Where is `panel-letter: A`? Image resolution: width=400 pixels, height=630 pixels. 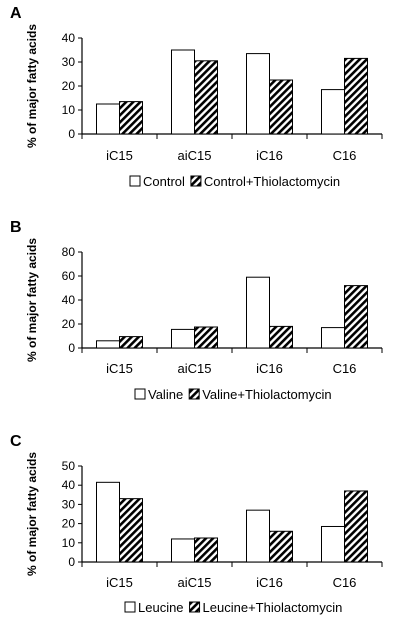
panel-letter: A is located at coordinates (16, 13).